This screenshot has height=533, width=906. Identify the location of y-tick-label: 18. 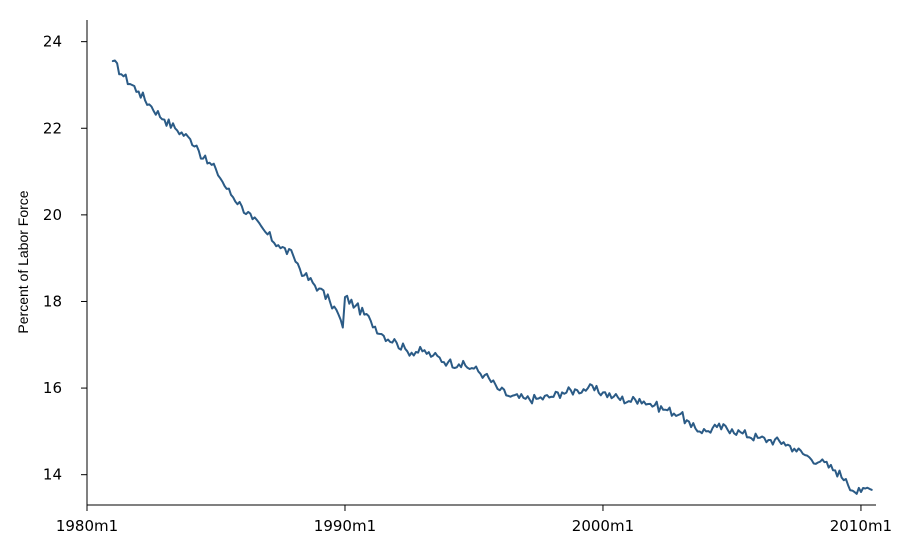
(52, 301).